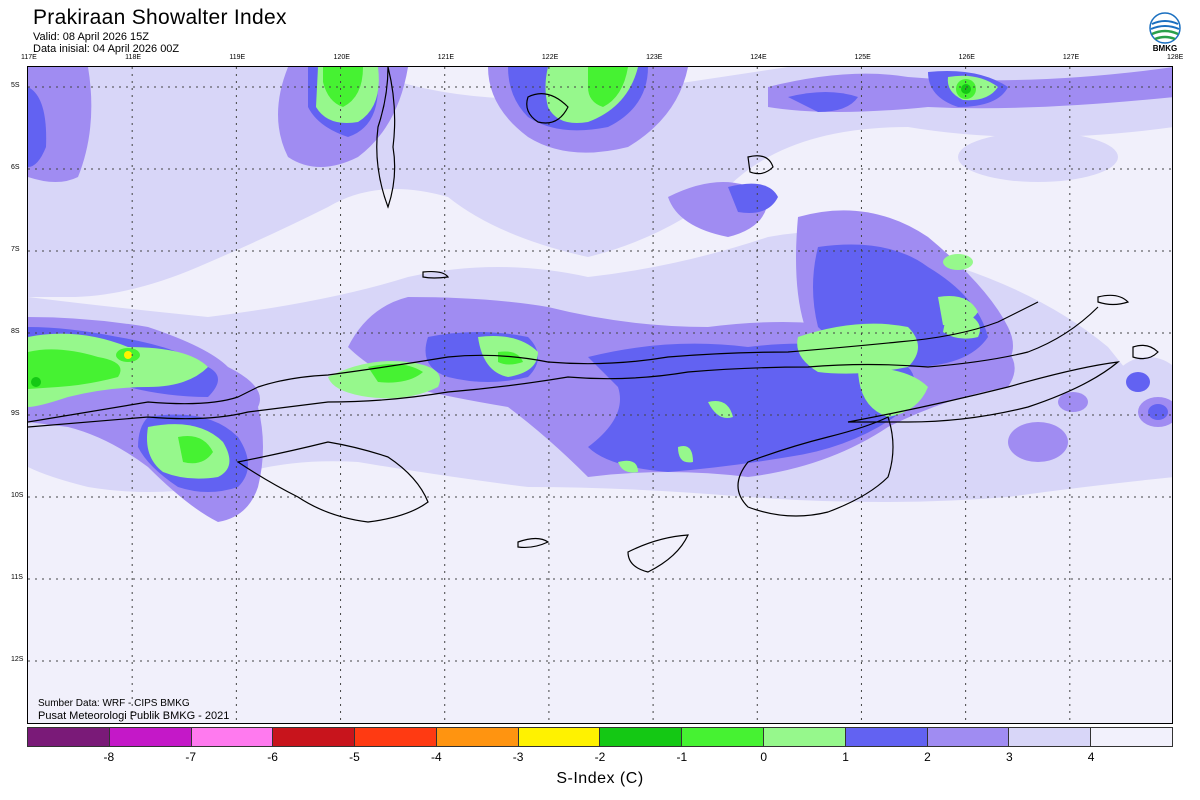 This screenshot has height=800, width=1200. I want to click on lat-label: 9S, so click(15, 413).